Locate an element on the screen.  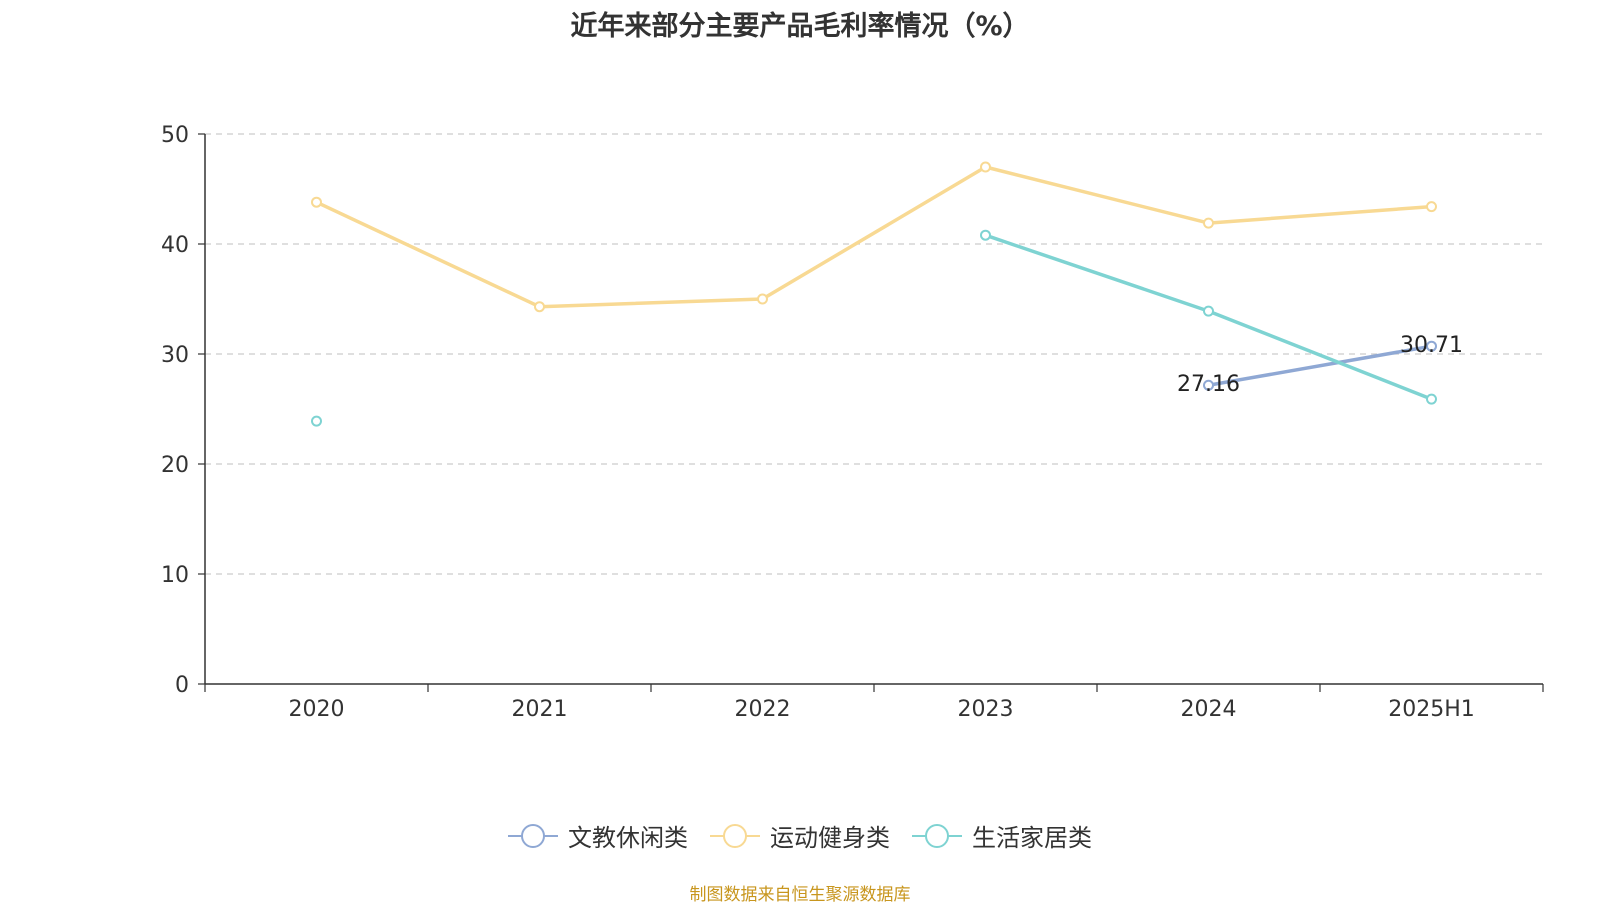
y-tick-label: 0 is located at coordinates (182, 685).